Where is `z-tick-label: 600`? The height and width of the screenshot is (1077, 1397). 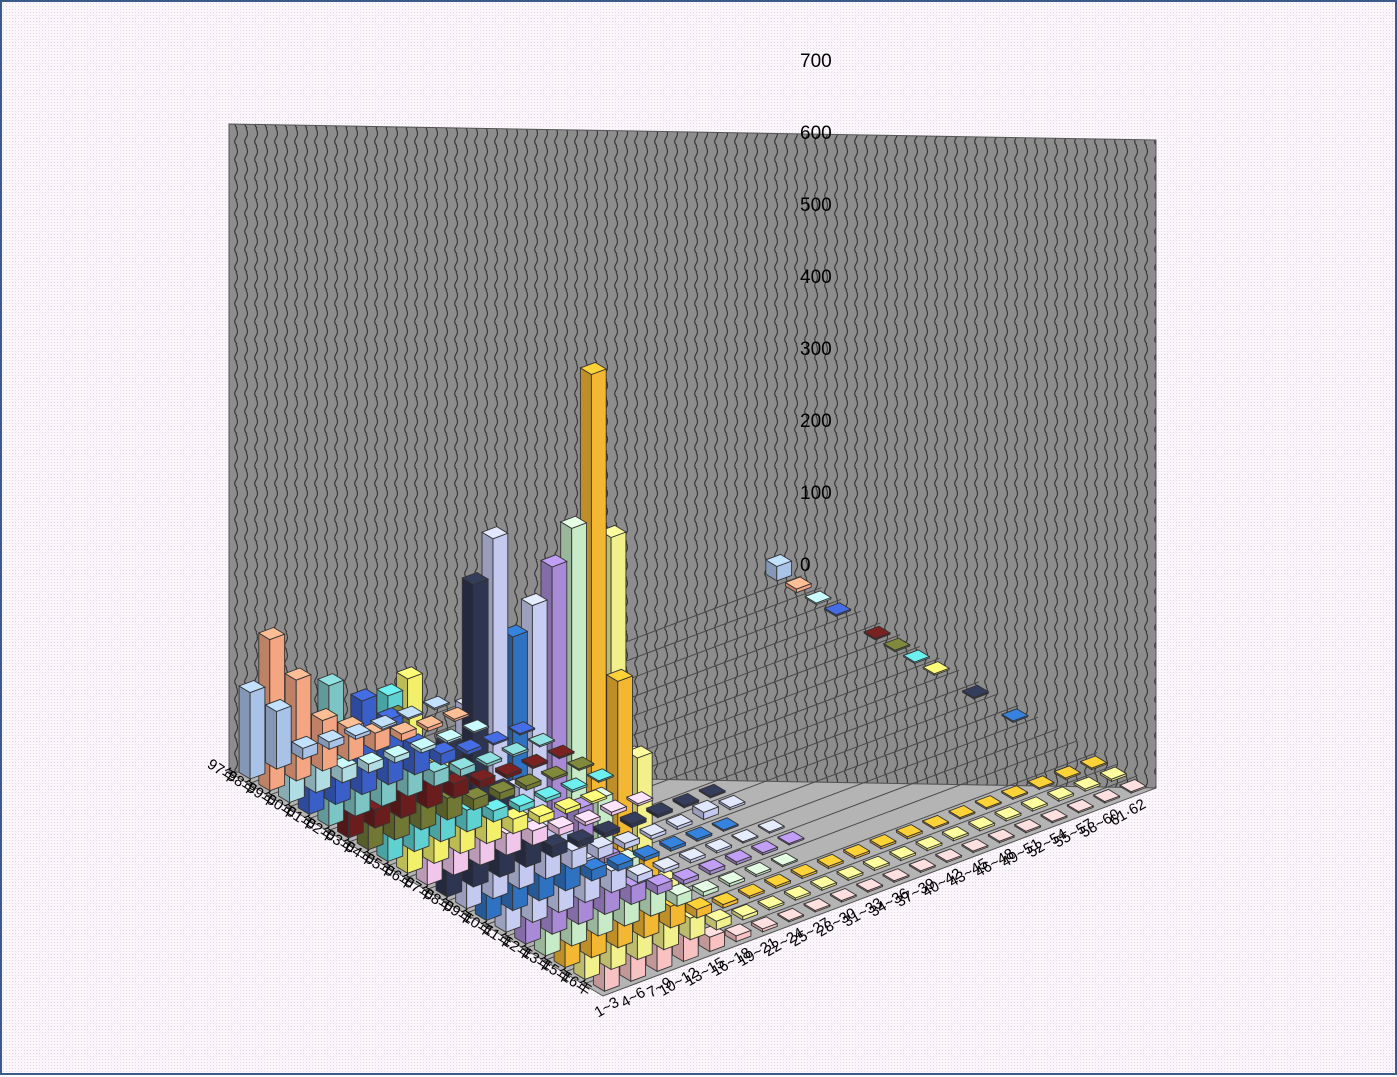
z-tick-label: 600 is located at coordinates (816, 133).